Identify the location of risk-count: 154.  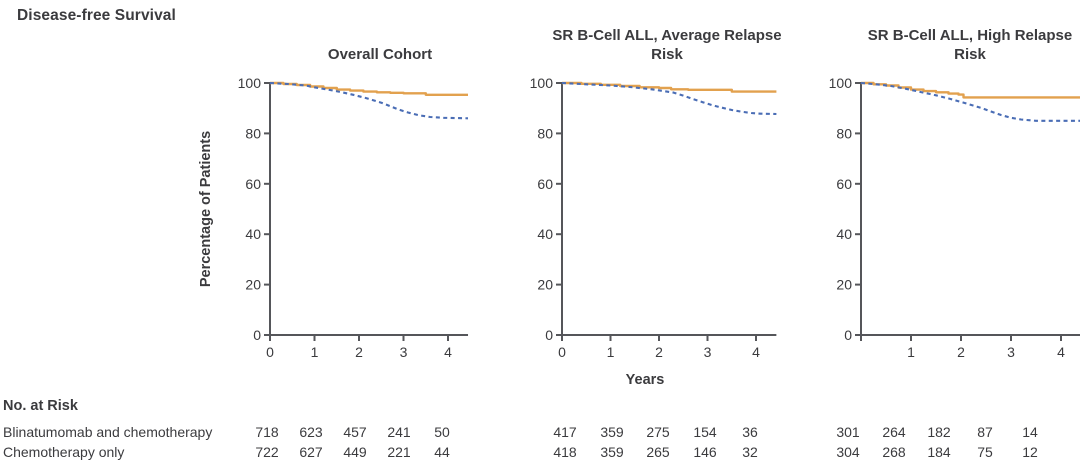
(705, 432).